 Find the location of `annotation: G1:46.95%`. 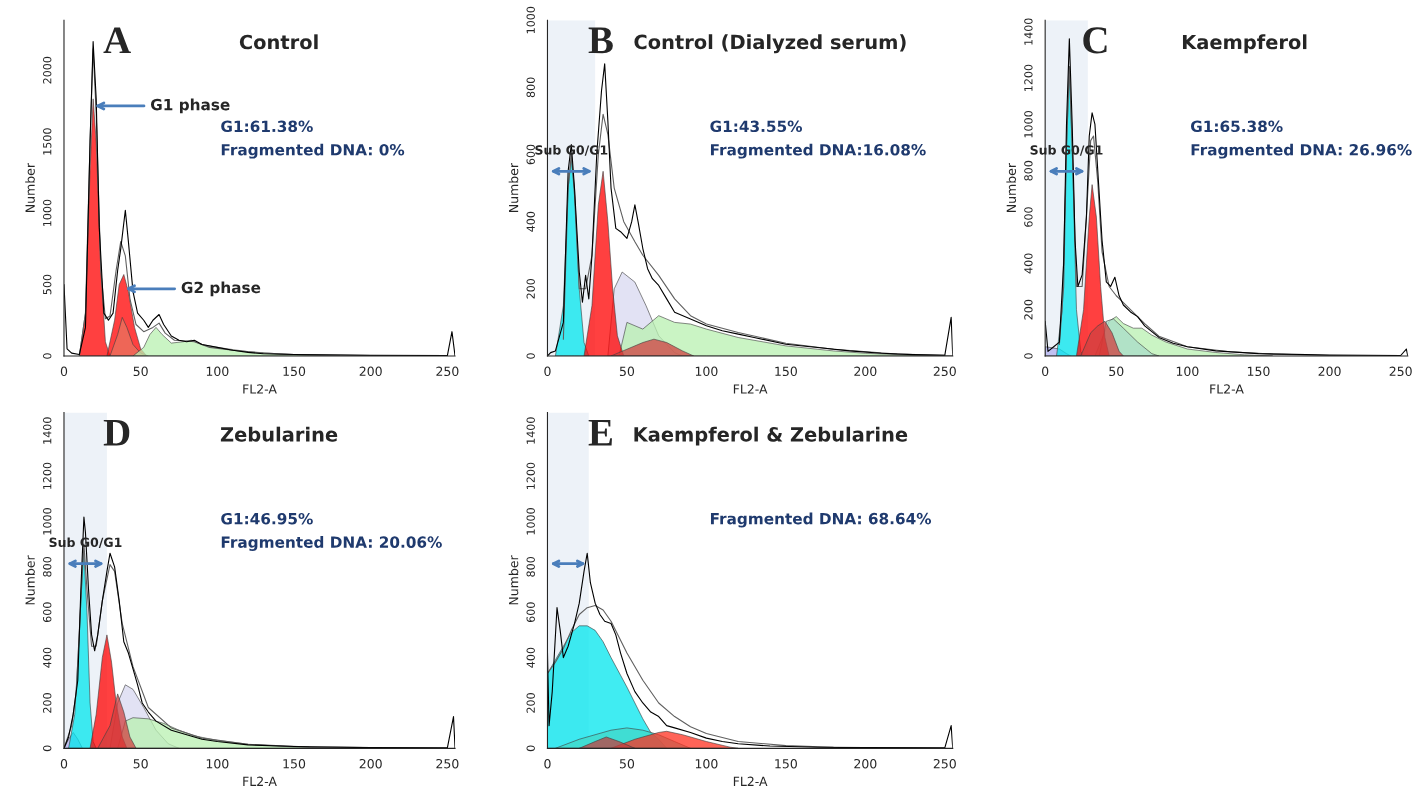

annotation: G1:46.95% is located at coordinates (267, 518).